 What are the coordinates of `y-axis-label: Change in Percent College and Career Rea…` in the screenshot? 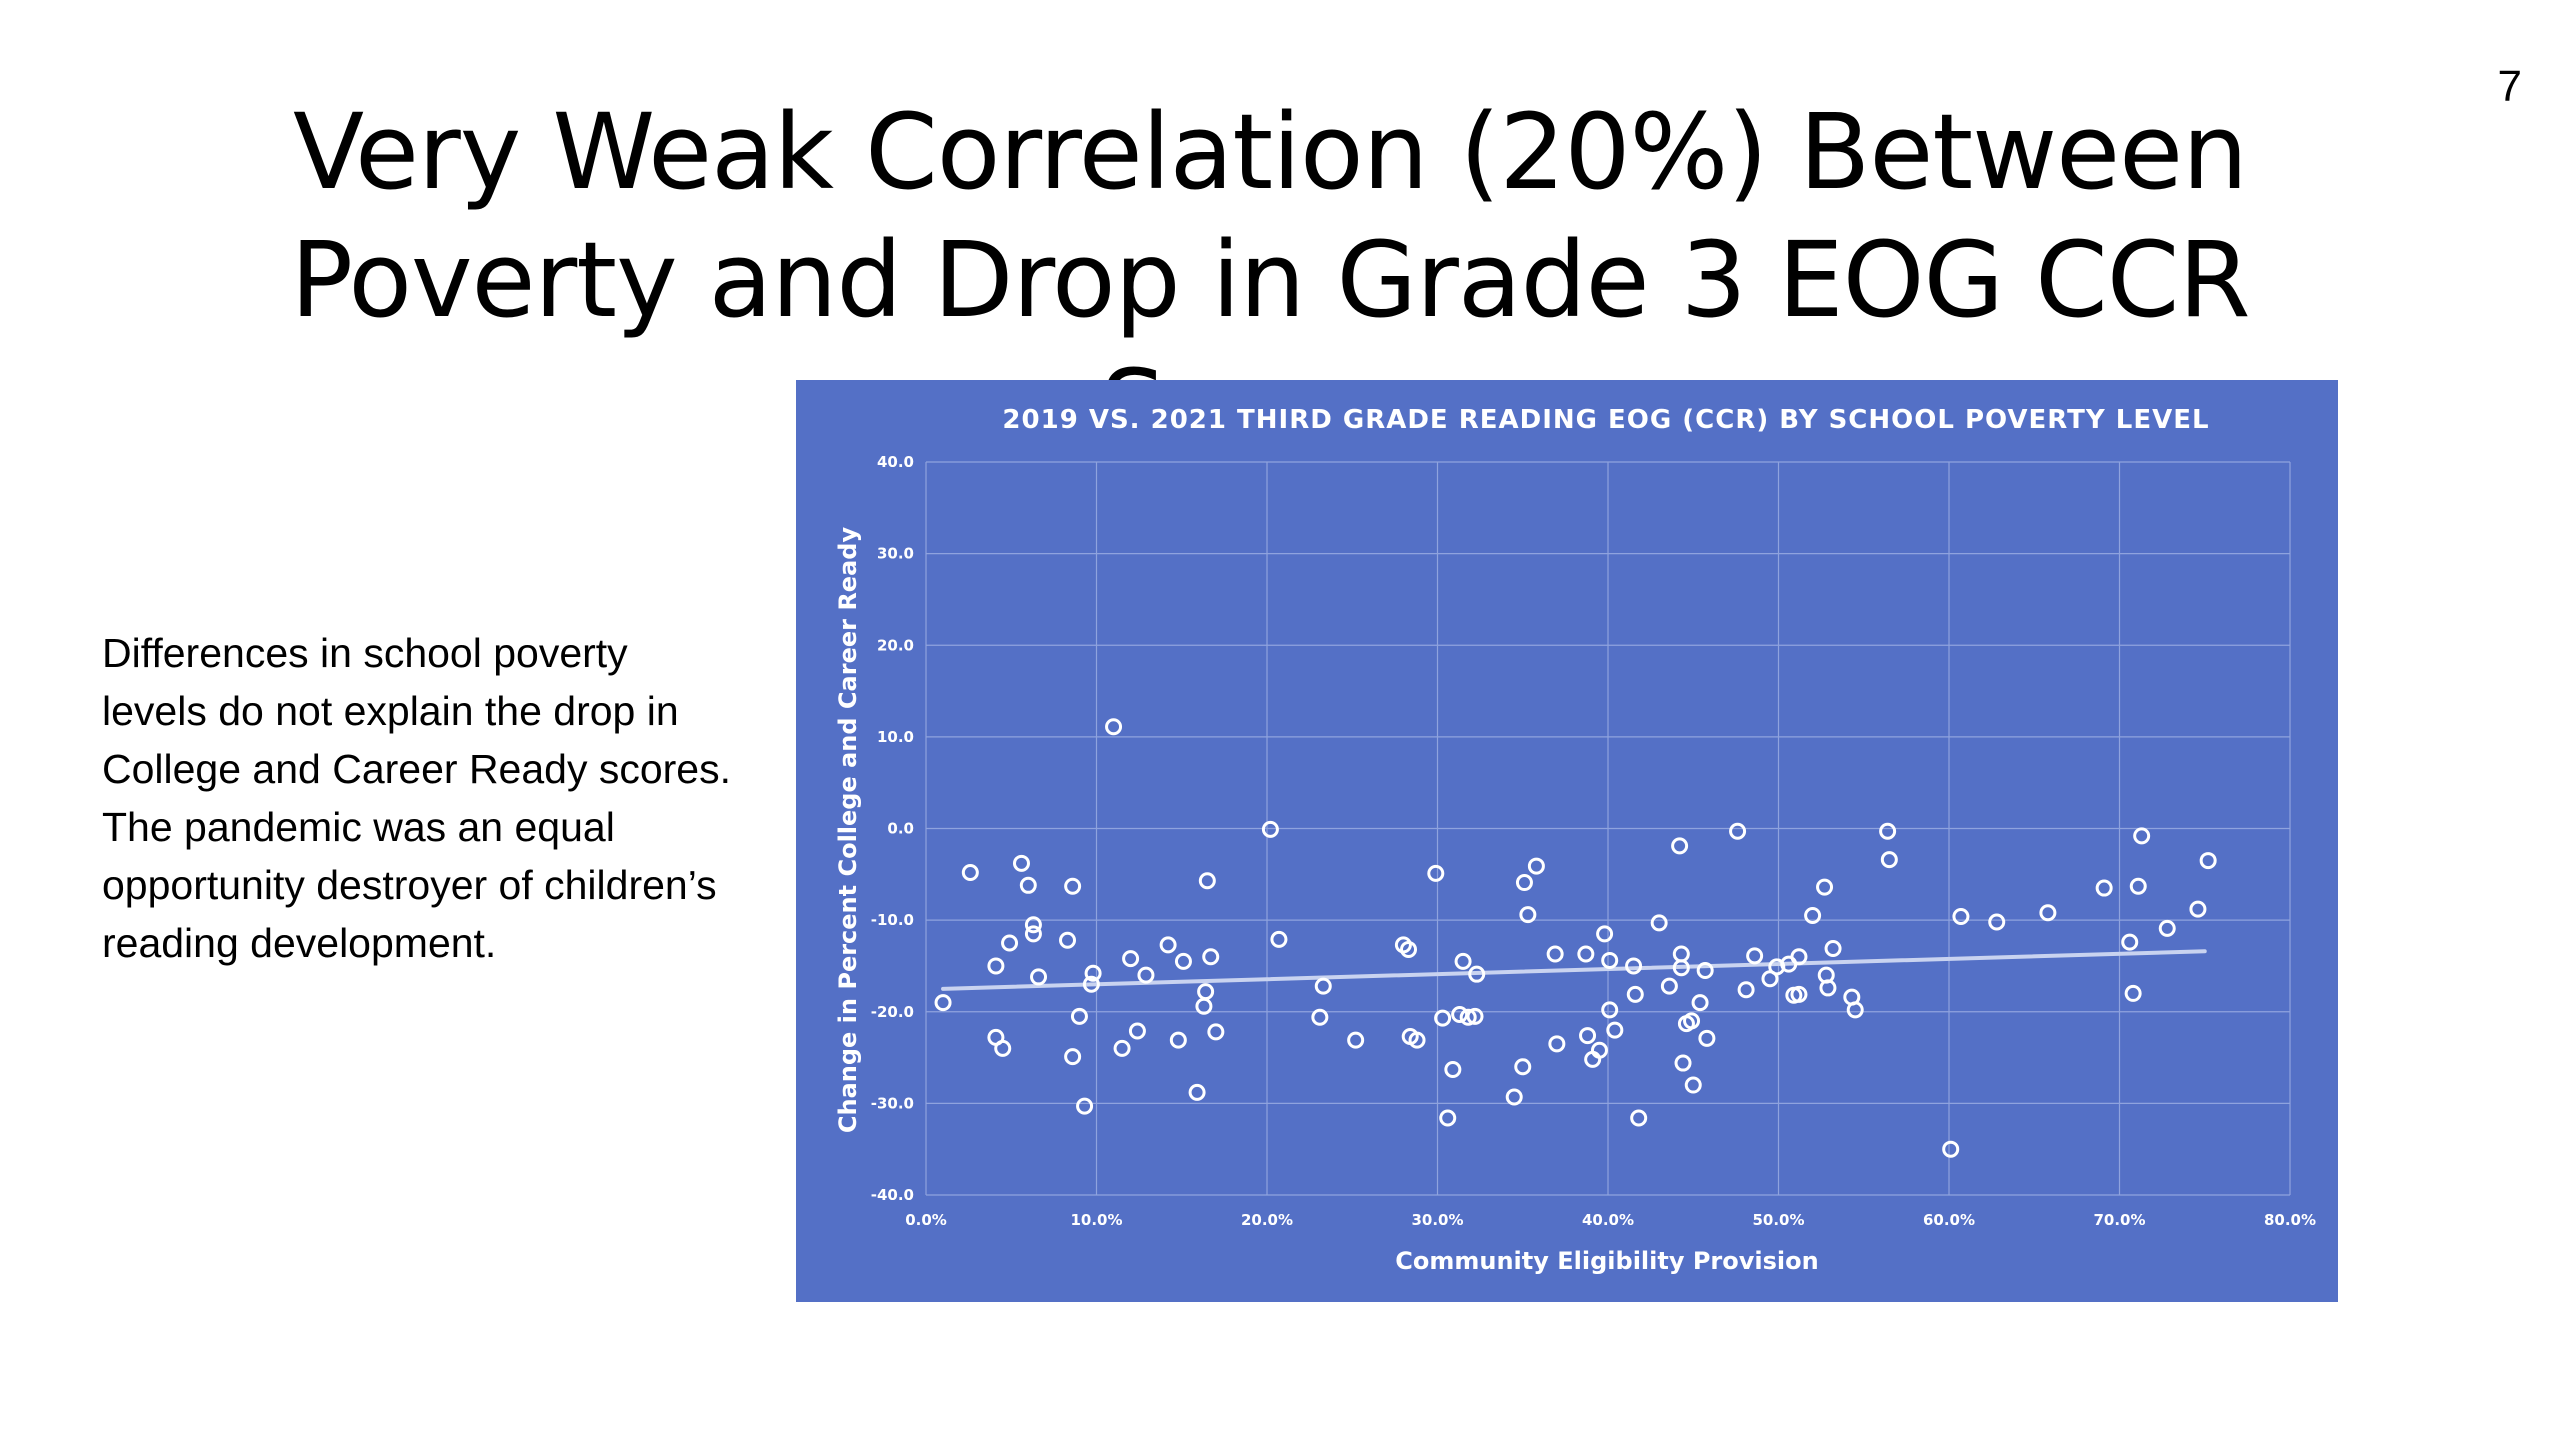 It's located at (848, 830).